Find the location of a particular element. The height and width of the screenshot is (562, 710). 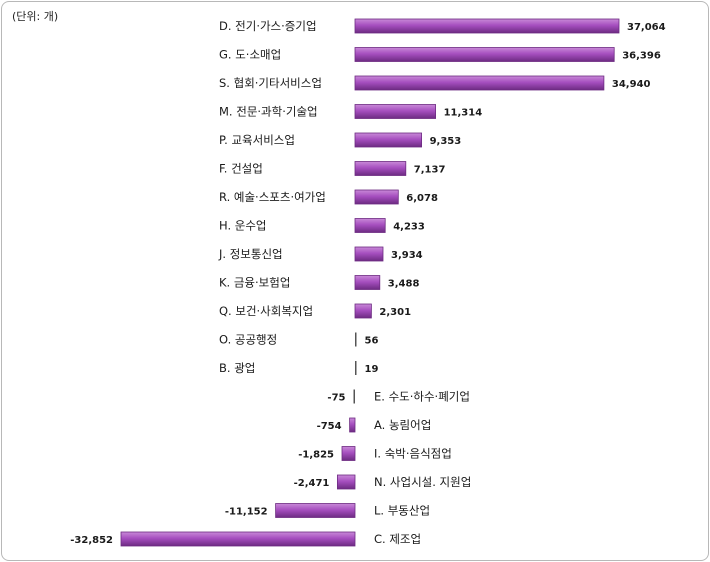

category-label-1: G. 도·소매업 is located at coordinates (250, 55).